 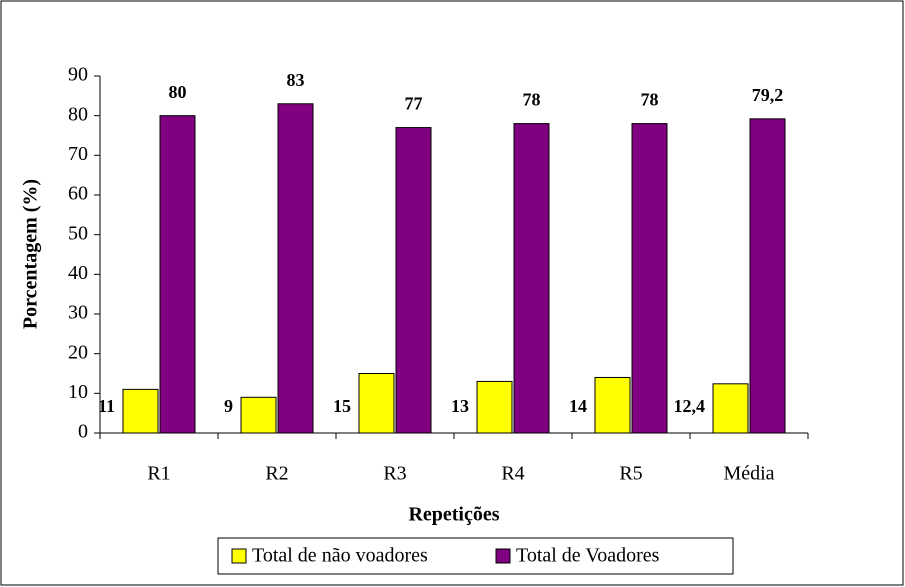 I want to click on x-tick-label: R4, so click(x=512, y=474).